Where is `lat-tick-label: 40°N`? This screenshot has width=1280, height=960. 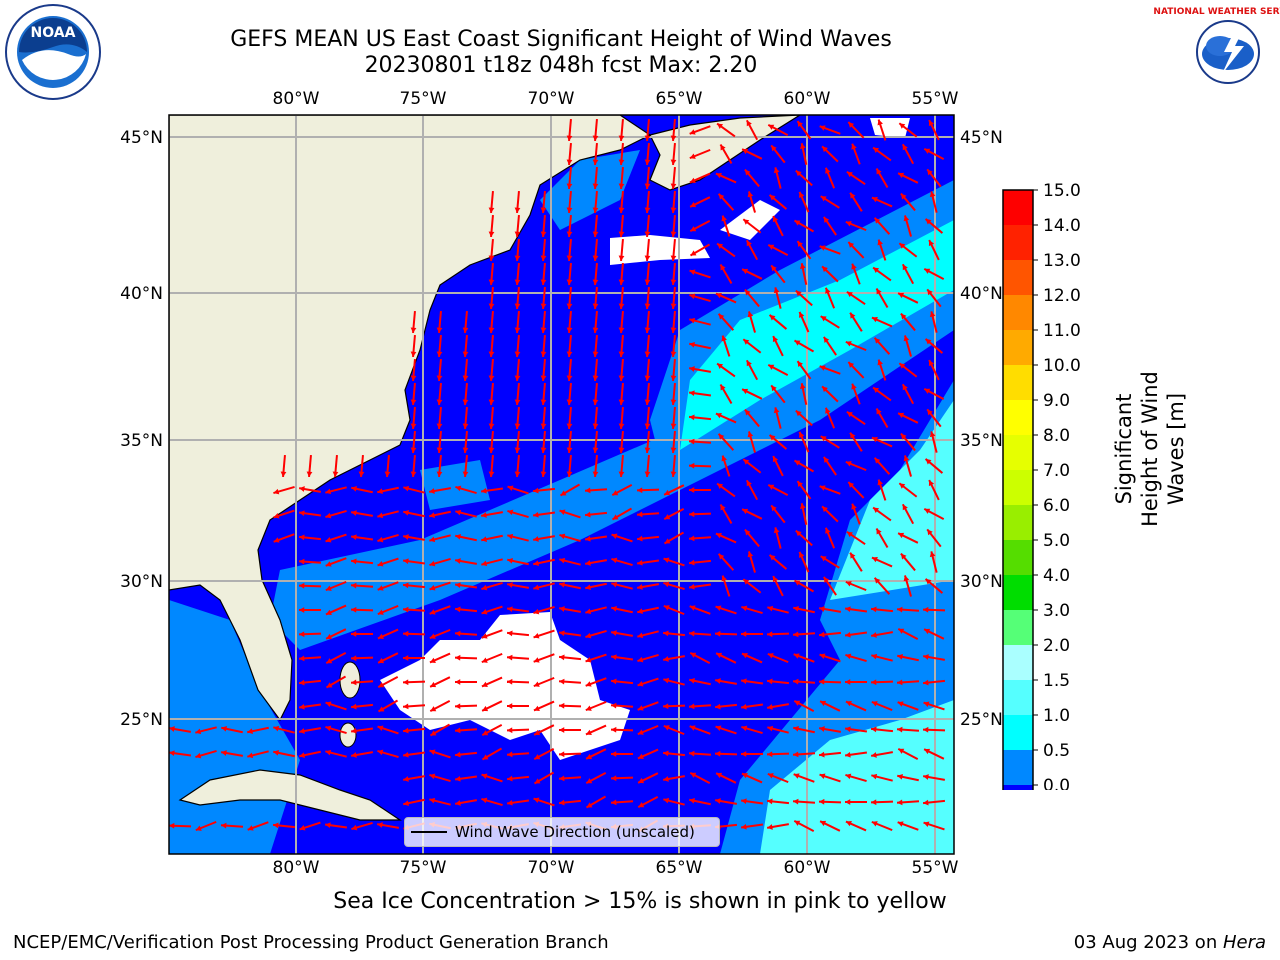
lat-tick-label: 40°N is located at coordinates (981, 294).